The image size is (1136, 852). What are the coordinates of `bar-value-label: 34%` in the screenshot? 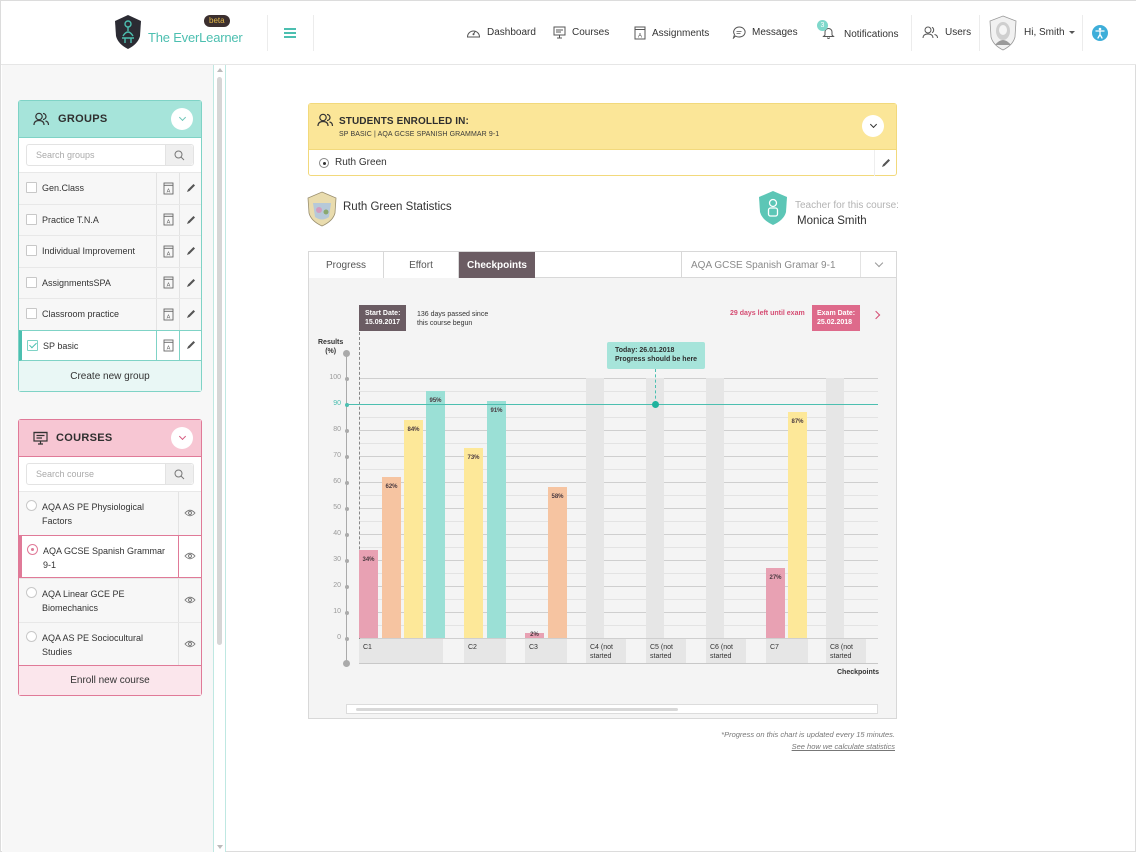 It's located at (368, 559).